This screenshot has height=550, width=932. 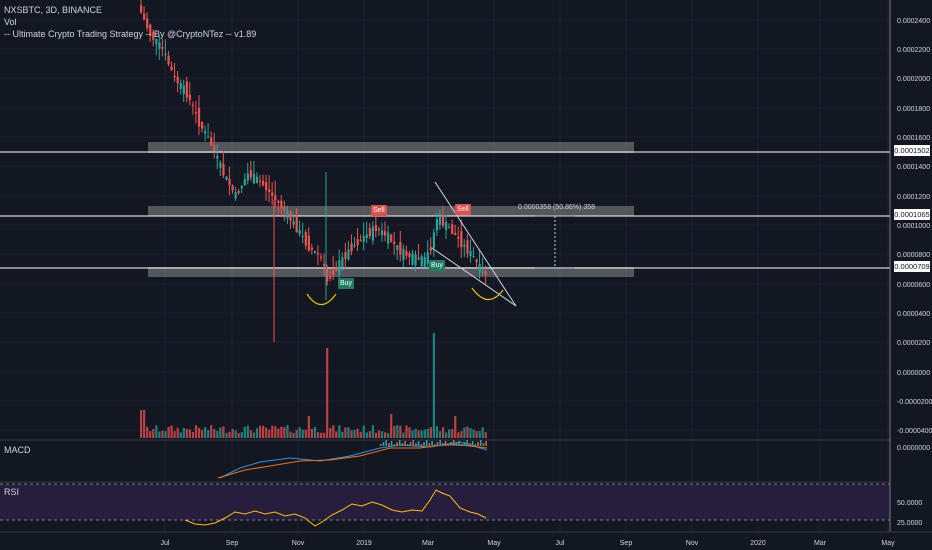 I want to click on price-axis-tick: 0.0002200, so click(x=913, y=50).